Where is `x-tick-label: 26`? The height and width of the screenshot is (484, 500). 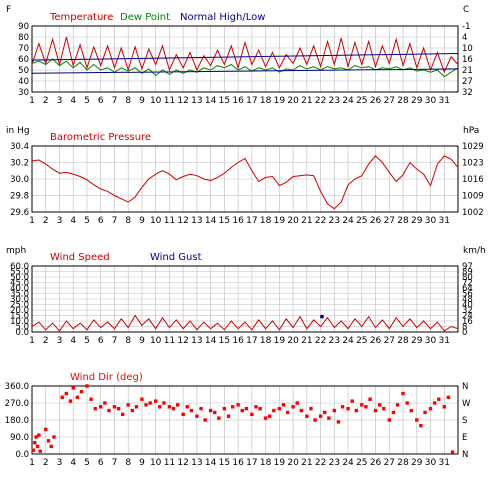
x-tick-label: 26 is located at coordinates (376, 341).